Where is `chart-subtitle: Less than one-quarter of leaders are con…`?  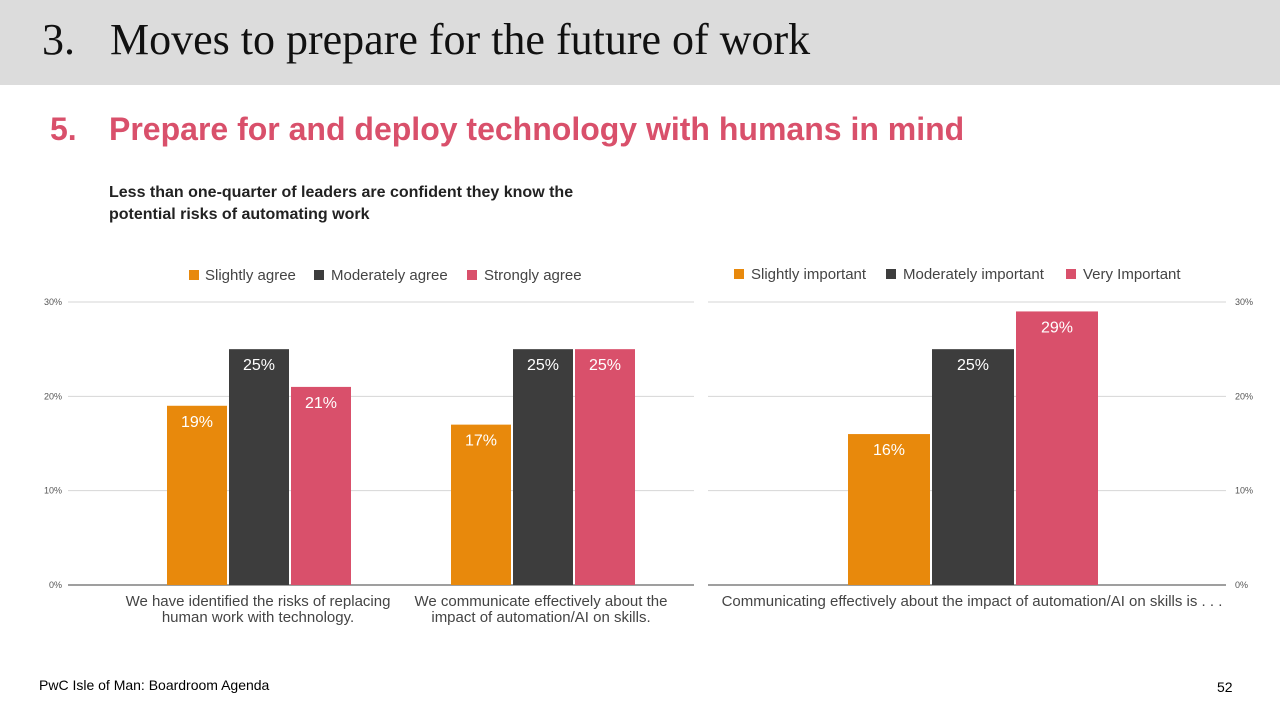 chart-subtitle: Less than one-quarter of leaders are con… is located at coordinates (341, 203).